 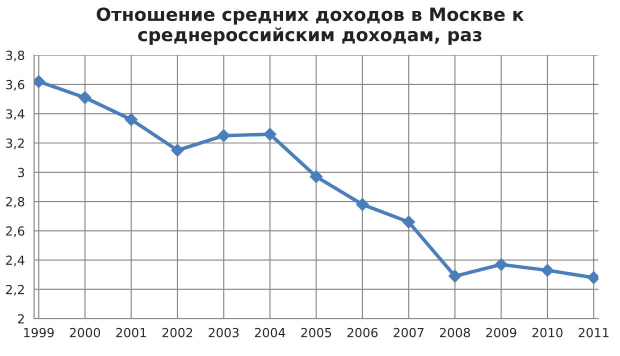 I want to click on x-tick-label: 2005, so click(x=316, y=333).